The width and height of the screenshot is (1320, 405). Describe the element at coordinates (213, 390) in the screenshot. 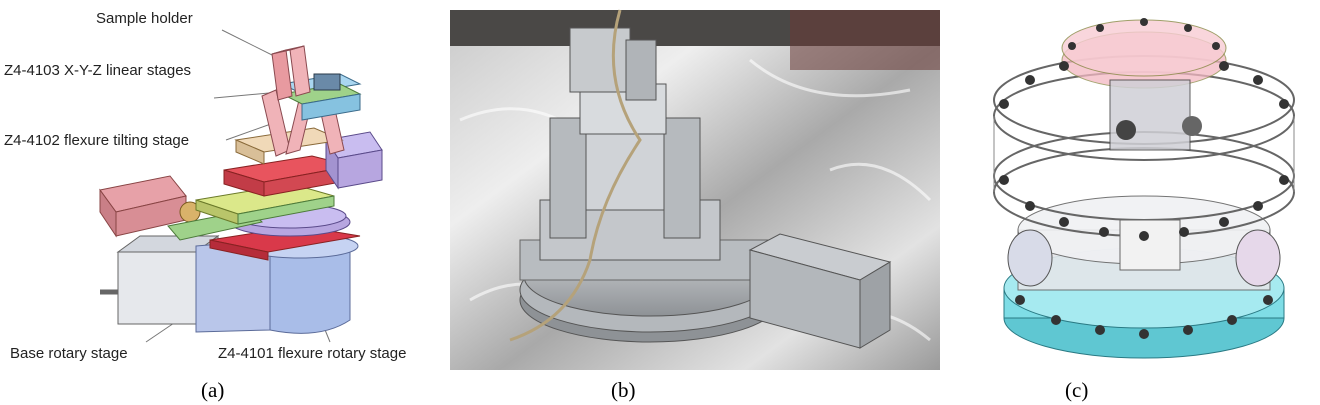

I see `caption-a: (a)` at that location.